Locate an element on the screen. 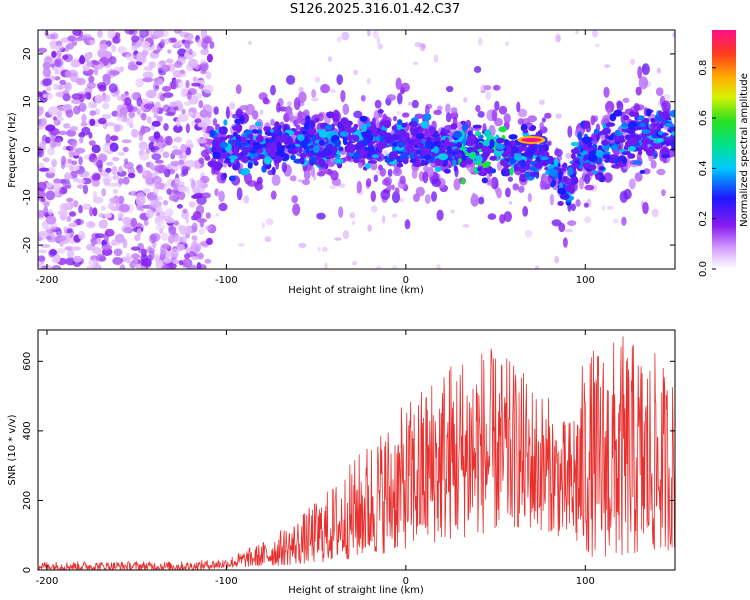 This screenshot has width=750, height=600. spectrogram-xlabel: Height of straight line (km) is located at coordinates (356, 290).